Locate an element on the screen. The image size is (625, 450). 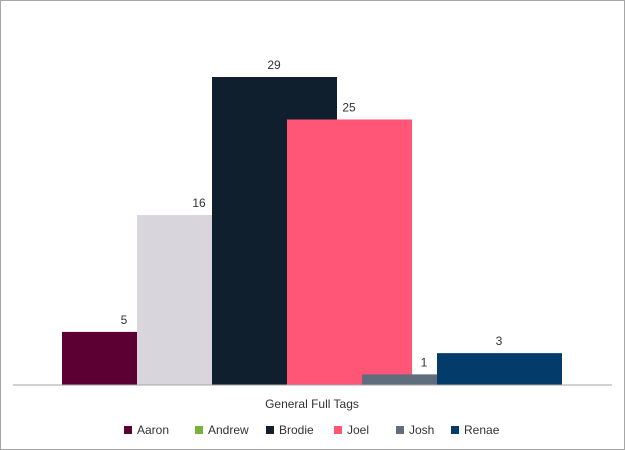
legend-label-andrew: Andrew is located at coordinates (228, 430).